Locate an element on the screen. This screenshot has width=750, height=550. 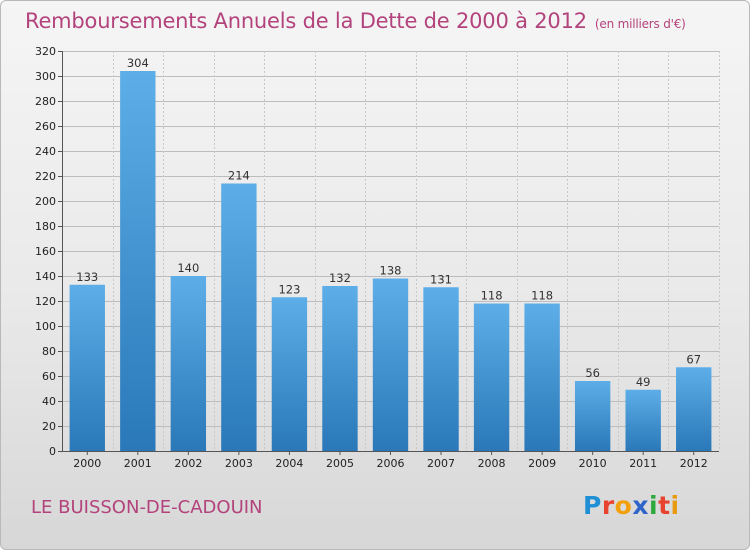
logo-letter: r is located at coordinates (608, 505).